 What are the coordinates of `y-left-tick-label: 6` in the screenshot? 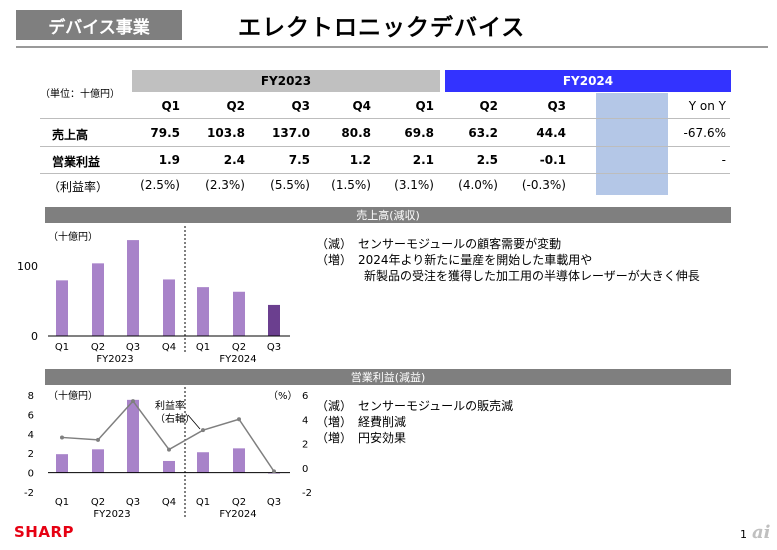 It's located at (31, 415).